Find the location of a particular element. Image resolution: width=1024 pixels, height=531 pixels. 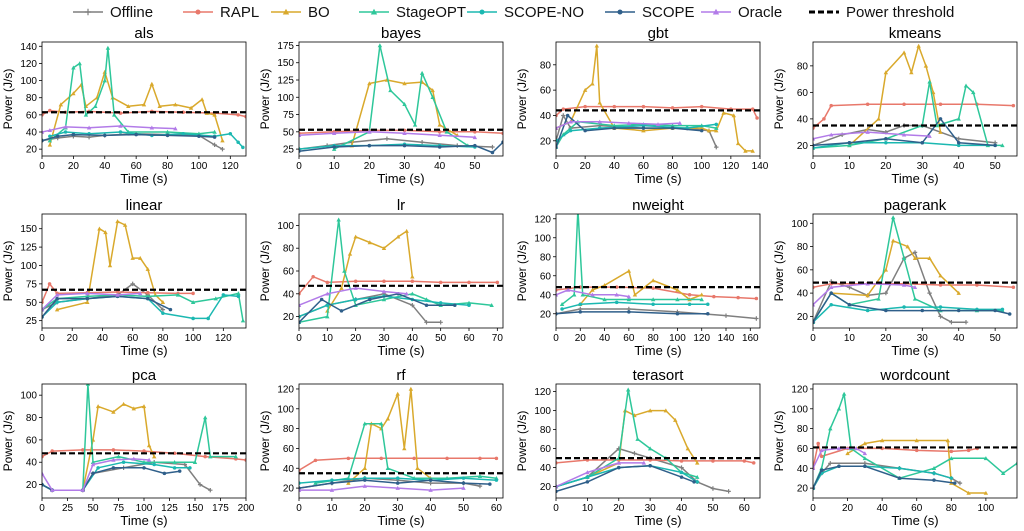

series-line-offline is located at coordinates (636, 131).